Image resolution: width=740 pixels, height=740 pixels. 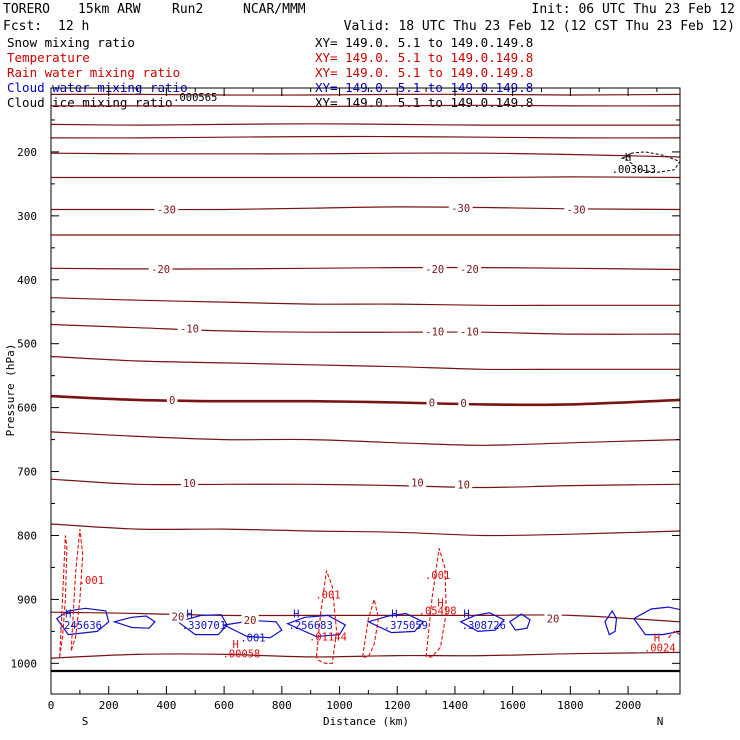 What do you see at coordinates (366, 721) in the screenshot?
I see `x-axis-title: Distance (km)` at bounding box center [366, 721].